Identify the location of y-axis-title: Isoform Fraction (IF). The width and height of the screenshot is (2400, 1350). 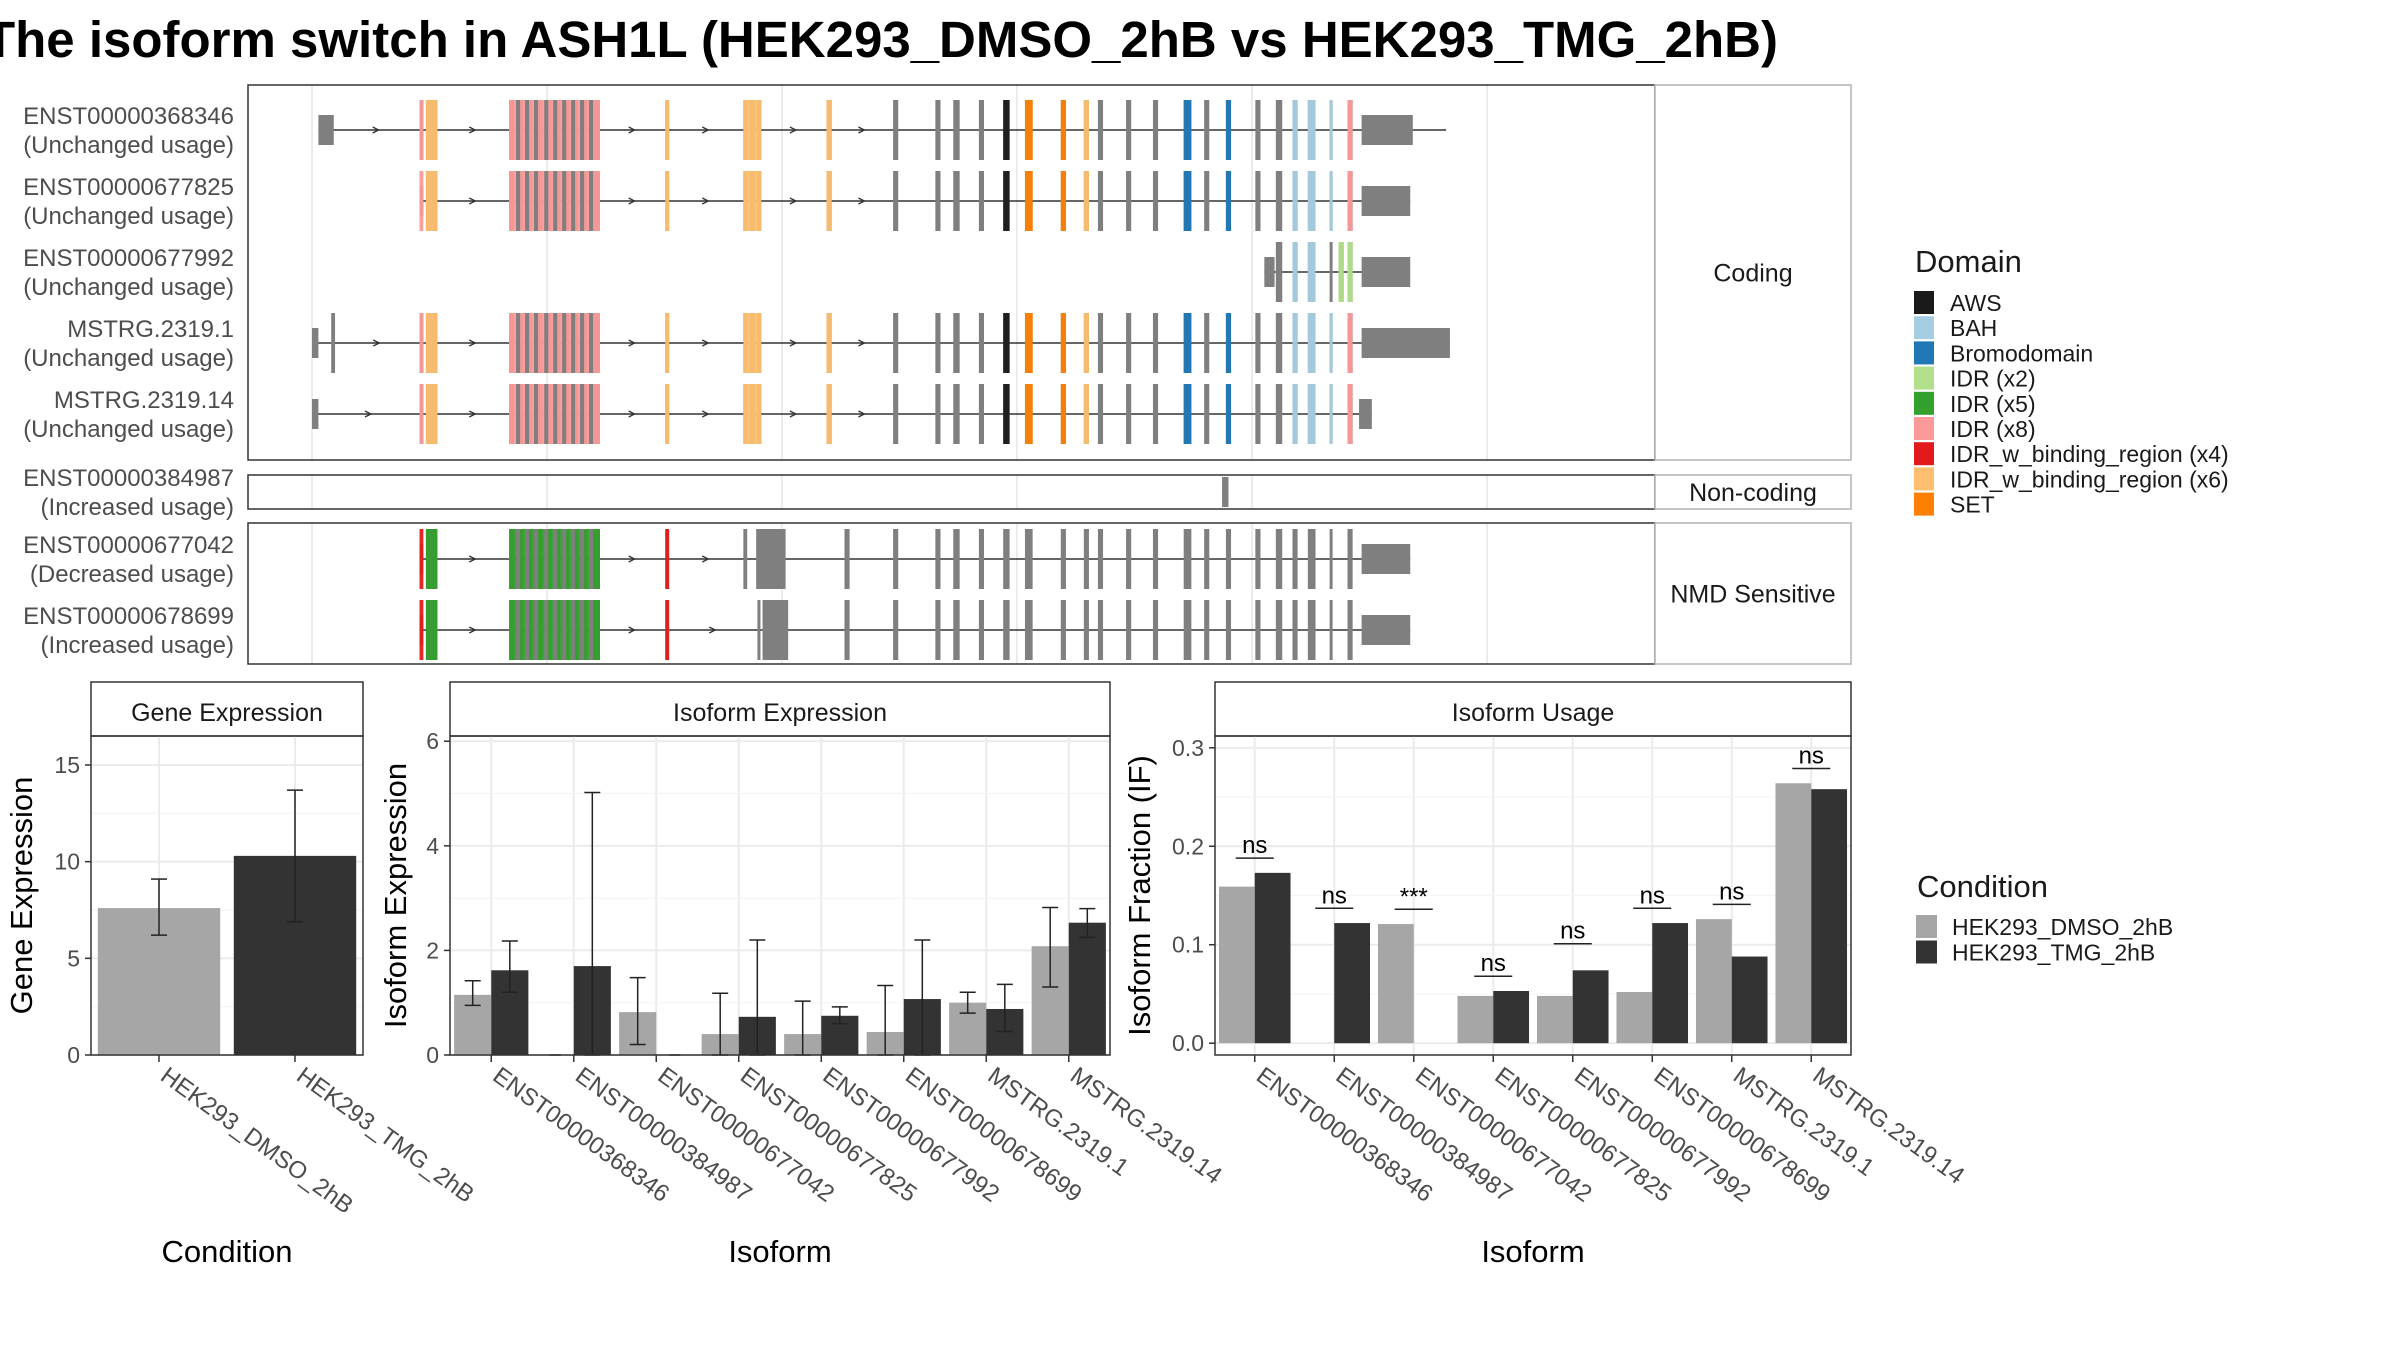
(1139, 895).